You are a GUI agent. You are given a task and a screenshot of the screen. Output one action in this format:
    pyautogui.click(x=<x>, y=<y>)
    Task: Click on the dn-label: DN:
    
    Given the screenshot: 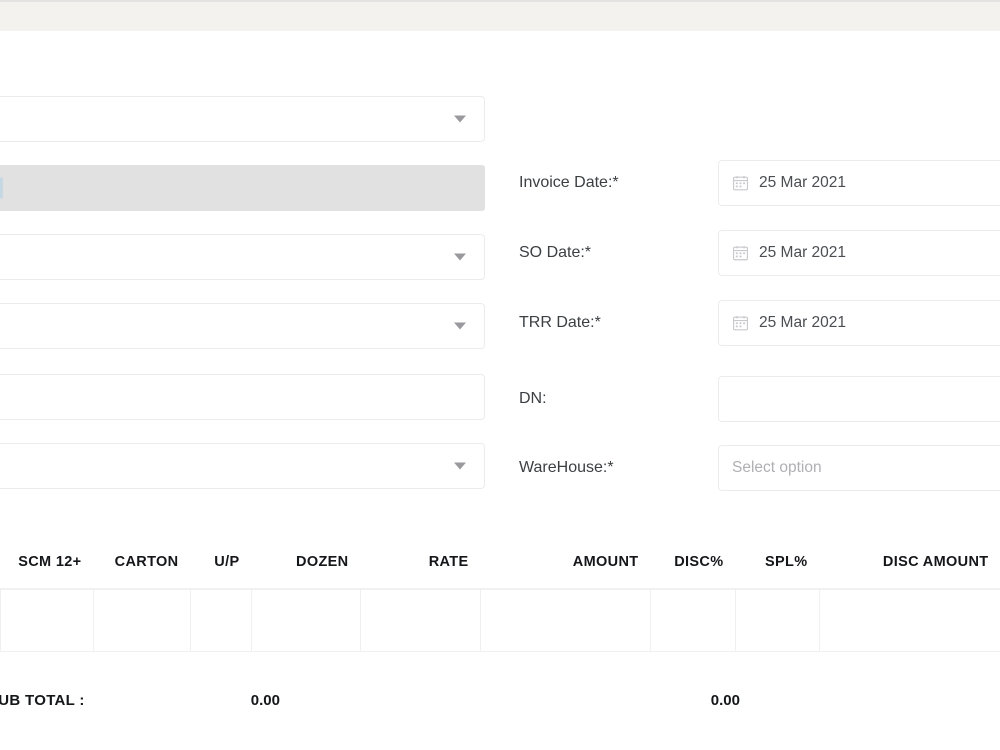 What is the action you would take?
    pyautogui.click(x=533, y=398)
    